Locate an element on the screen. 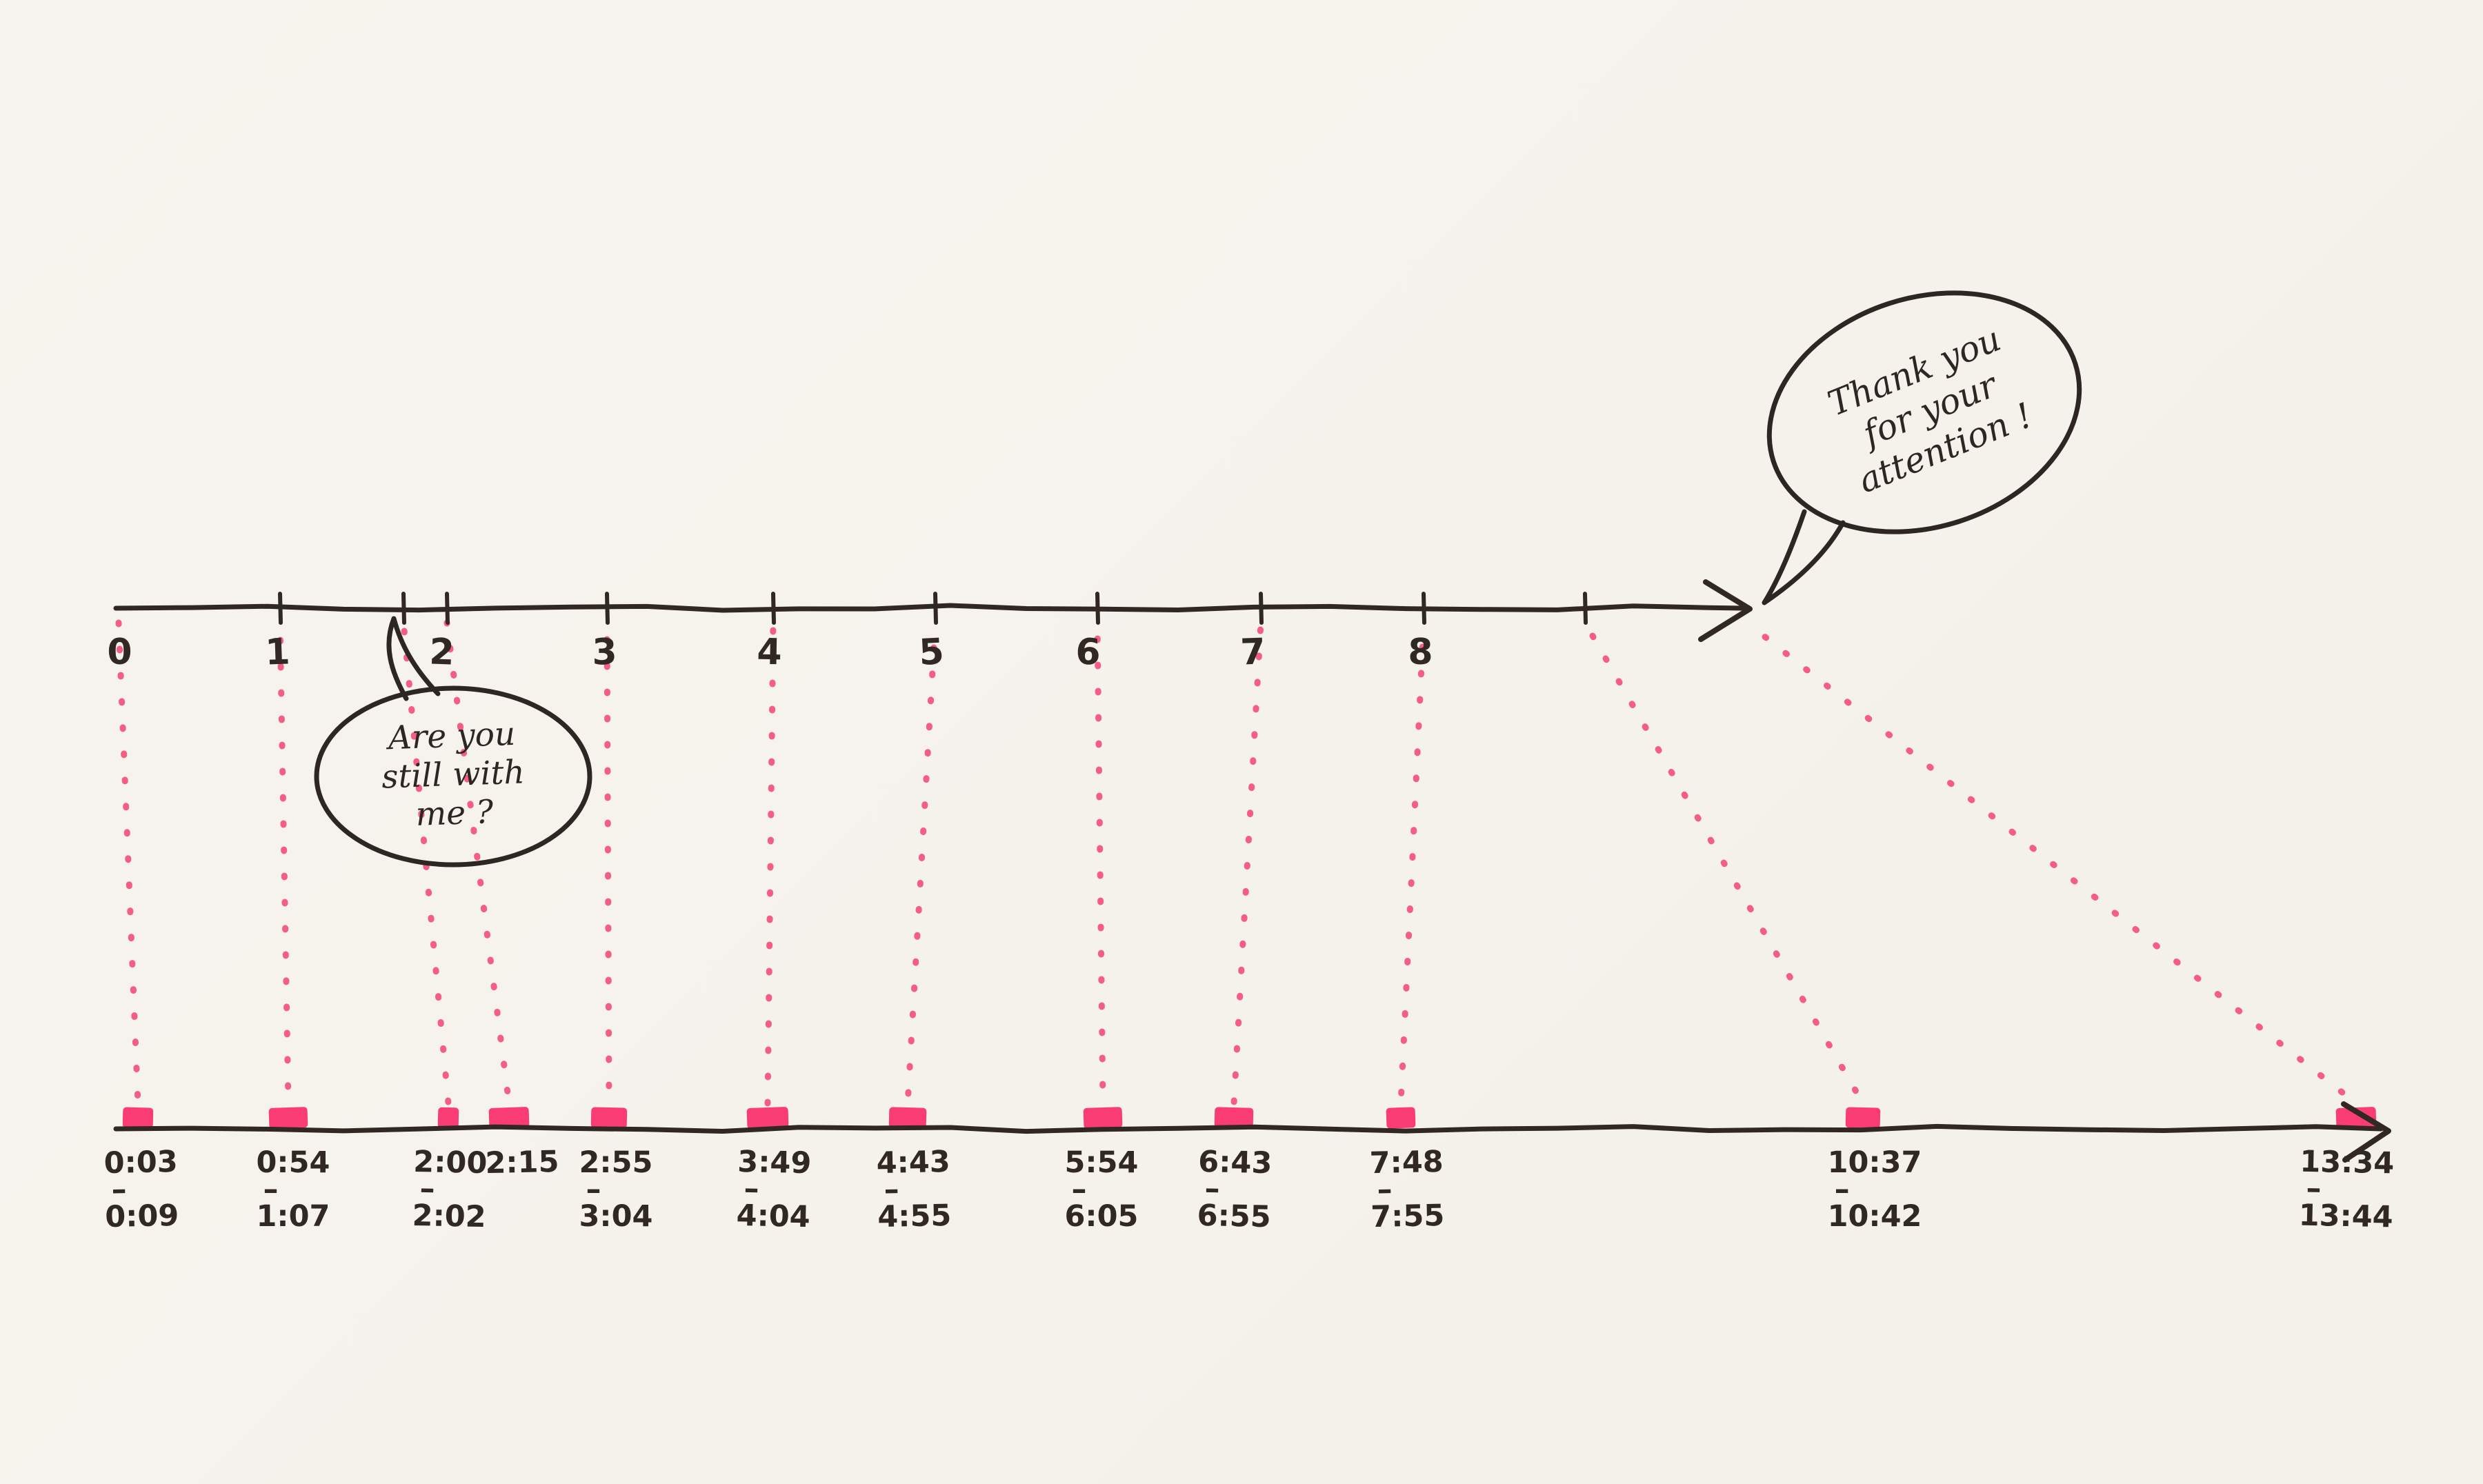  bubble-line: me ? is located at coordinates (455, 813).